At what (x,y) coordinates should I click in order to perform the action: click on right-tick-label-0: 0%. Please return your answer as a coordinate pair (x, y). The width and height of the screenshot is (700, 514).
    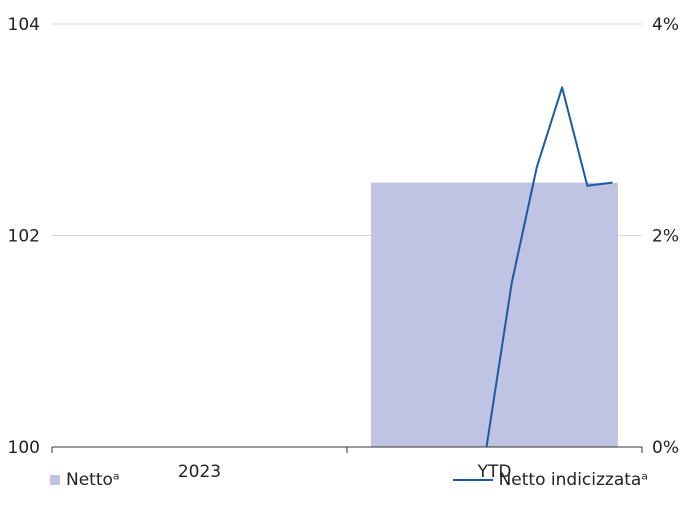
    Looking at the image, I should click on (665, 448).